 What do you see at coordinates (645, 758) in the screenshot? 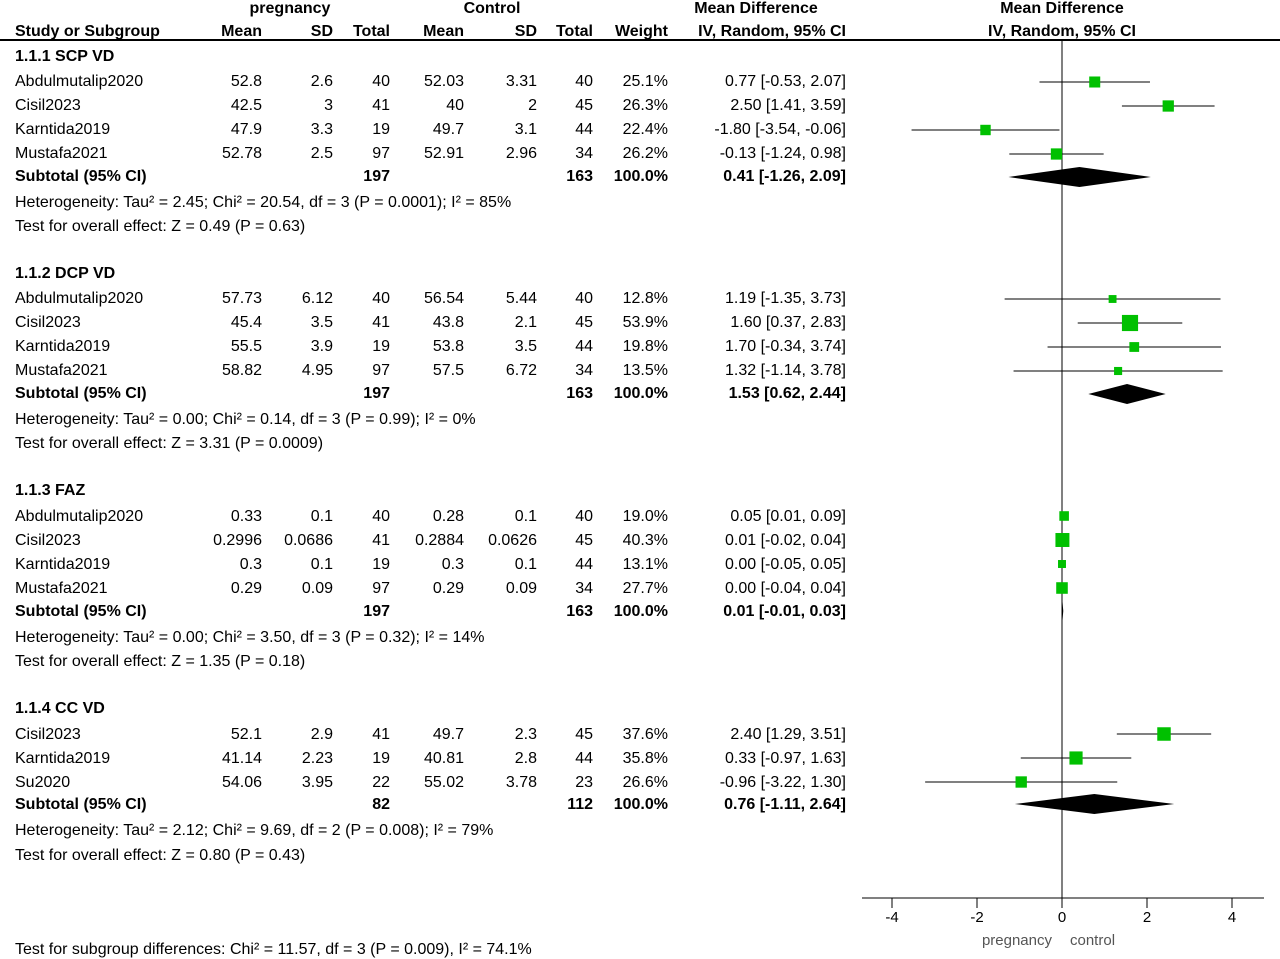
I see `weight: 35.8%` at bounding box center [645, 758].